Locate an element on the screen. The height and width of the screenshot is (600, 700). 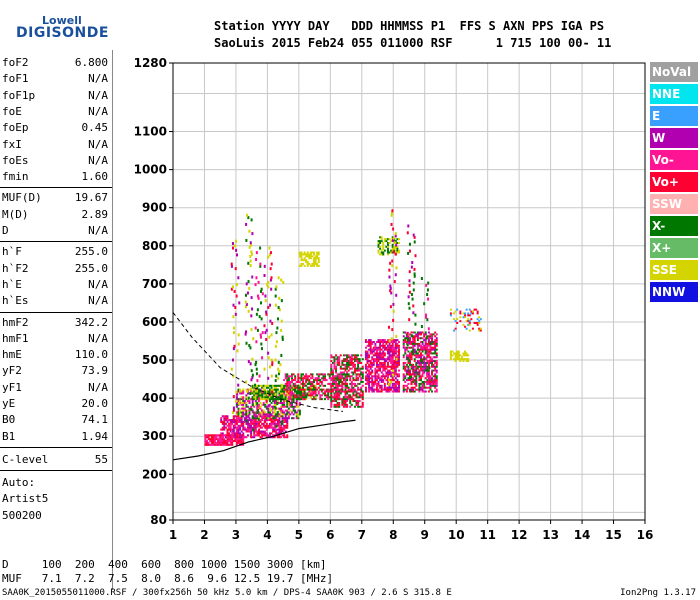
param-name: hmE is located at coordinates (12, 355).